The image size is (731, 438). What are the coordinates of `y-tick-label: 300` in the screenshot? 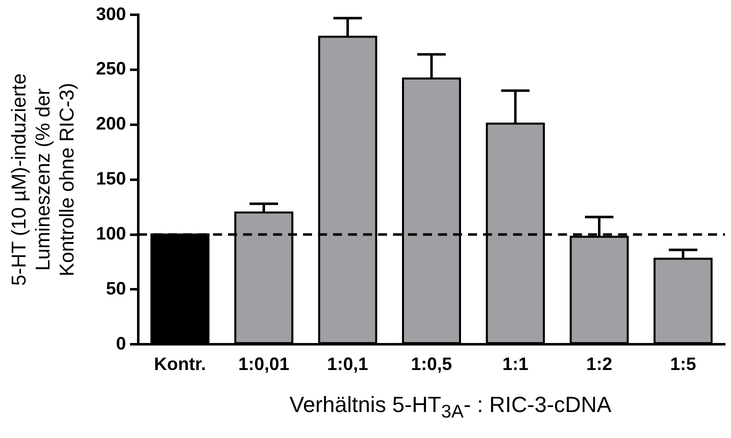 It's located at (111, 14).